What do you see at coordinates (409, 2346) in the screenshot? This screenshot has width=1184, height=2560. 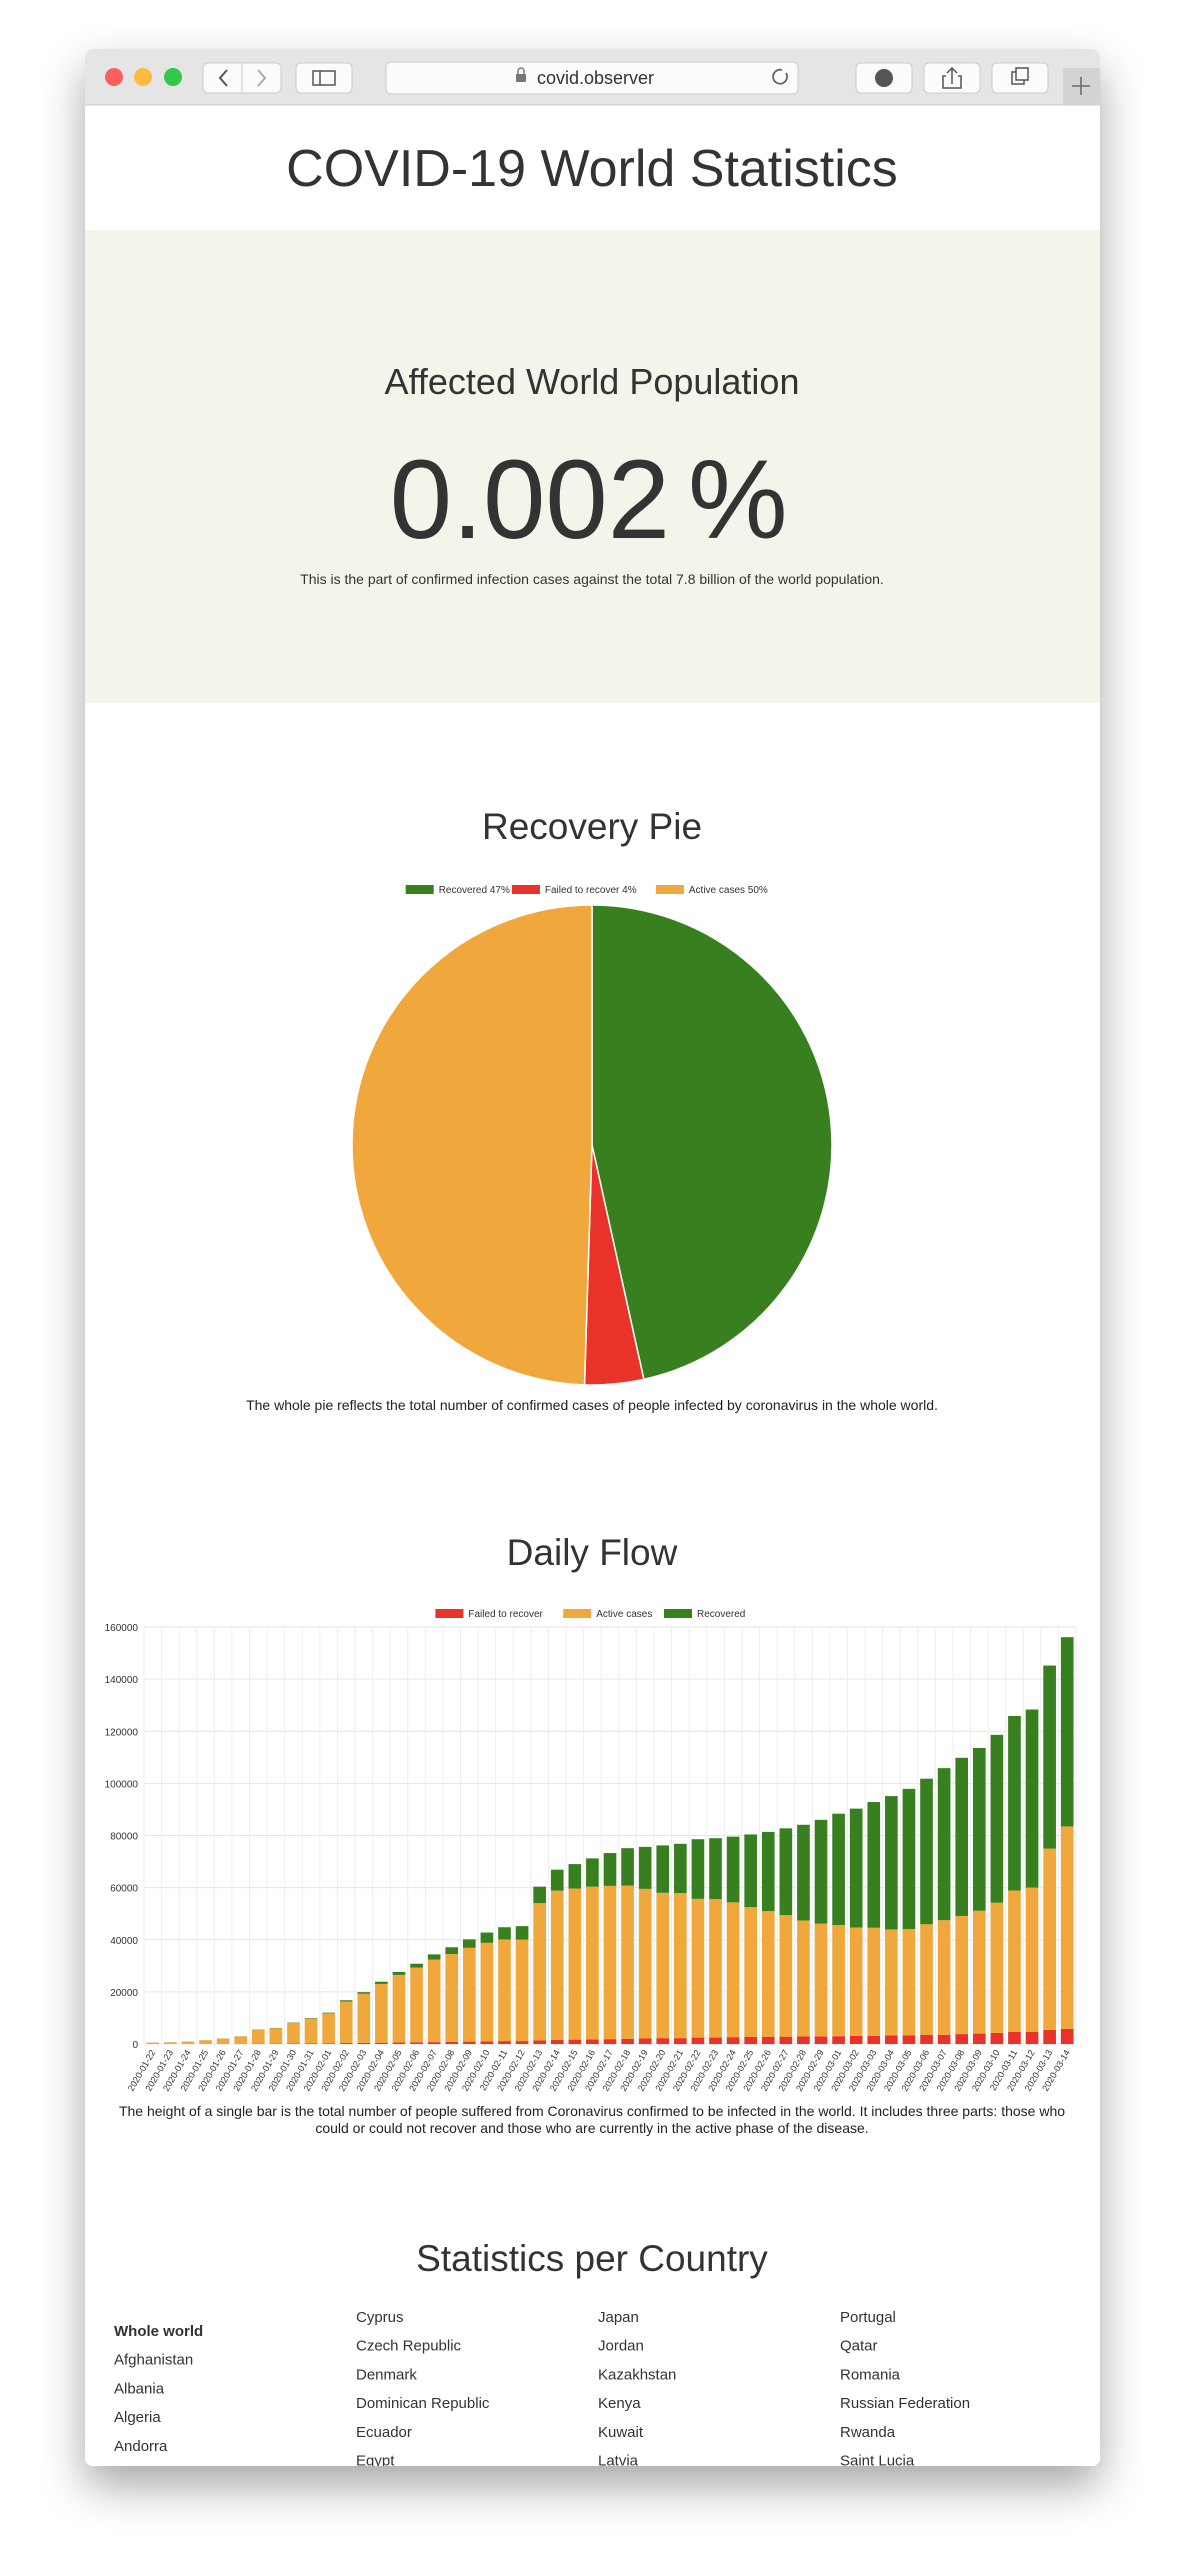 I see `country-link: Czech Republic` at bounding box center [409, 2346].